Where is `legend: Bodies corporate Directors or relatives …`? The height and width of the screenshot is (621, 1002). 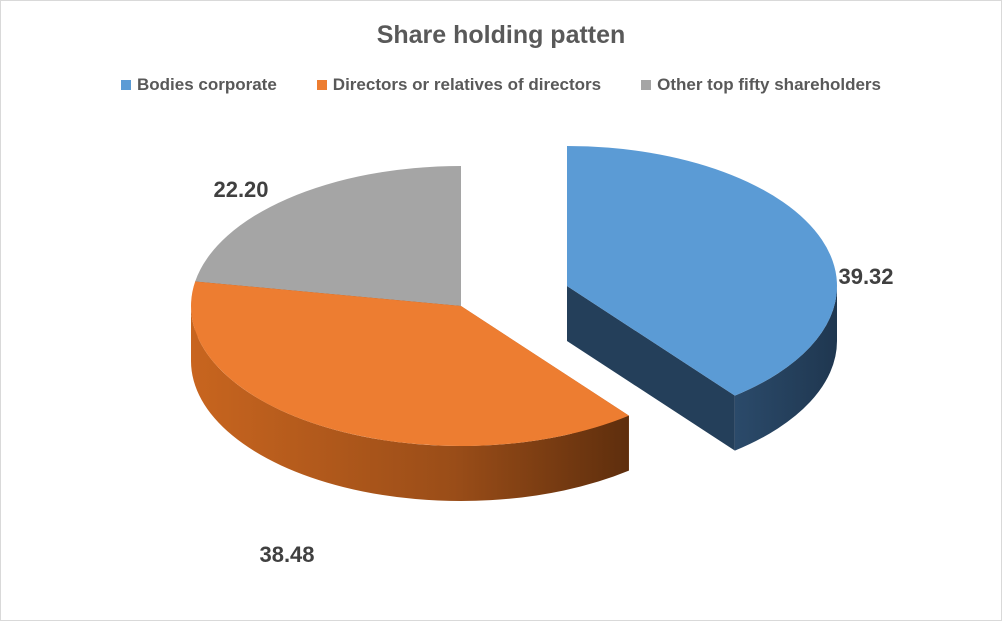 legend: Bodies corporate Directors or relatives … is located at coordinates (501, 85).